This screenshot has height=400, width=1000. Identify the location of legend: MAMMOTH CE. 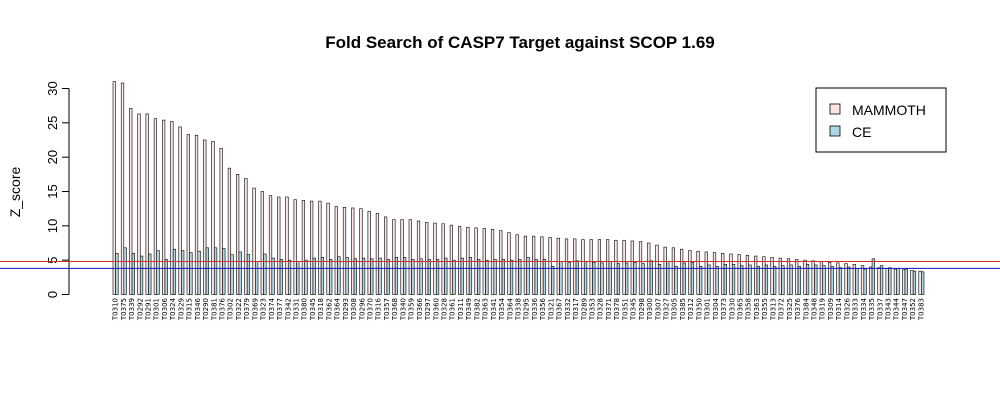
(881, 120).